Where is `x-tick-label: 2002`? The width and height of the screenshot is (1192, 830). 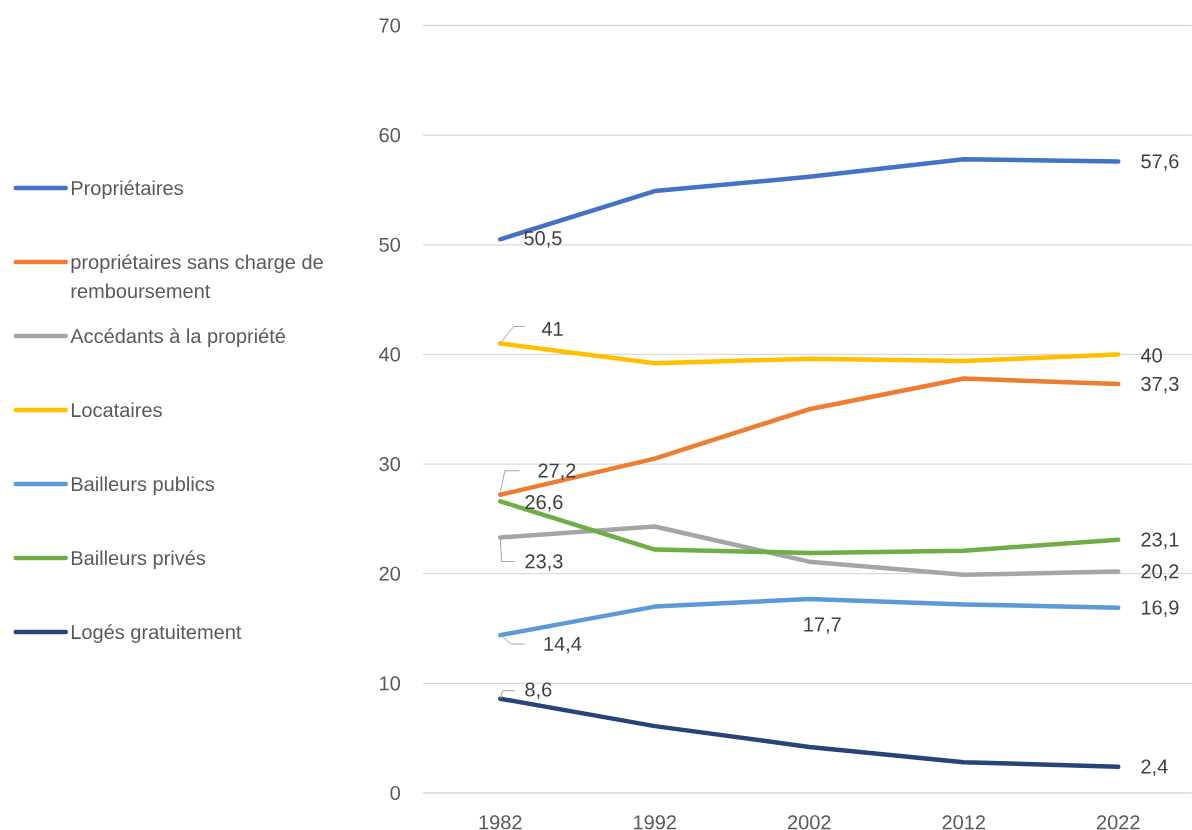
x-tick-label: 2002 is located at coordinates (809, 822).